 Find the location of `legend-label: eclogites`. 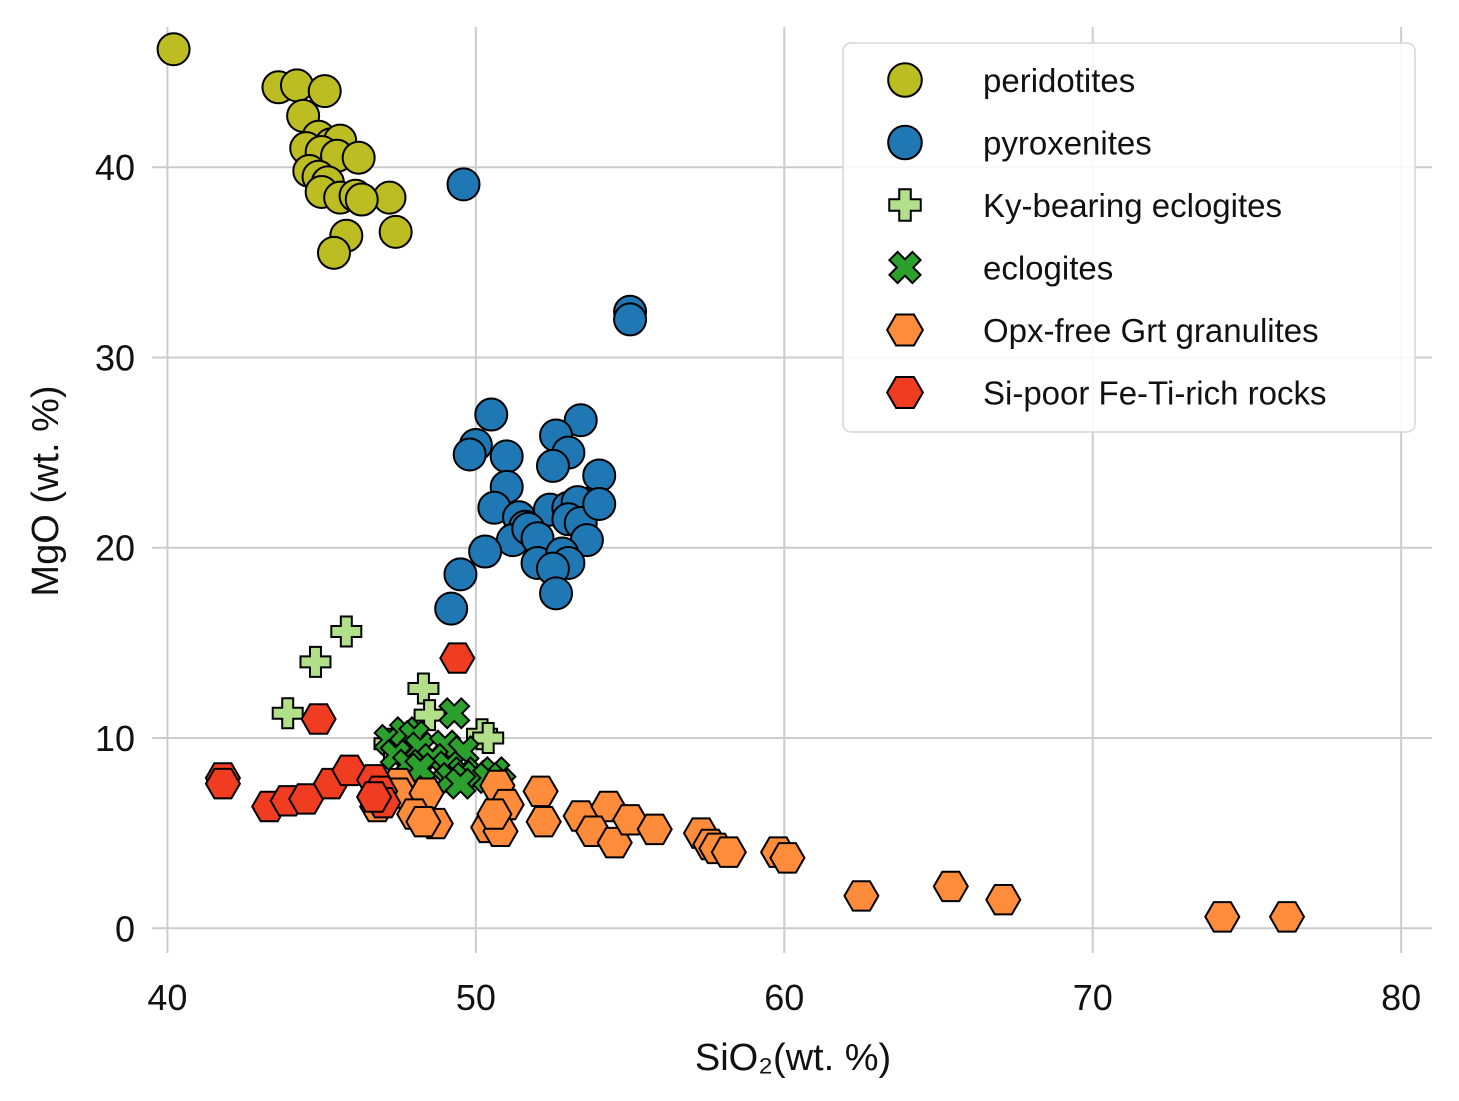

legend-label: eclogites is located at coordinates (1048, 268).